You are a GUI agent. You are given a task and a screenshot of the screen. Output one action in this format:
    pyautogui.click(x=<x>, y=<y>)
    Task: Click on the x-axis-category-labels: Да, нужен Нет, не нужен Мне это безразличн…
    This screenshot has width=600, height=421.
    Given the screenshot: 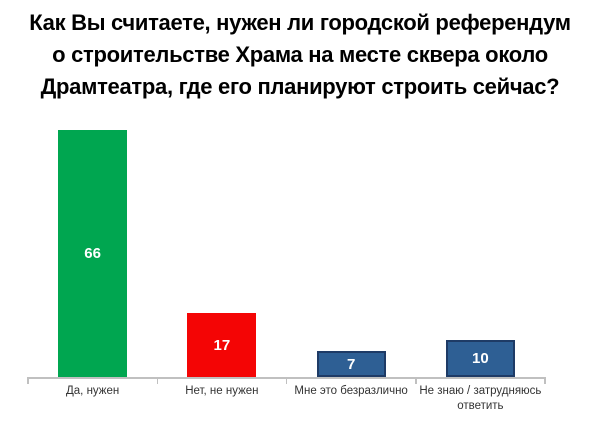 What is the action you would take?
    pyautogui.click(x=286, y=398)
    